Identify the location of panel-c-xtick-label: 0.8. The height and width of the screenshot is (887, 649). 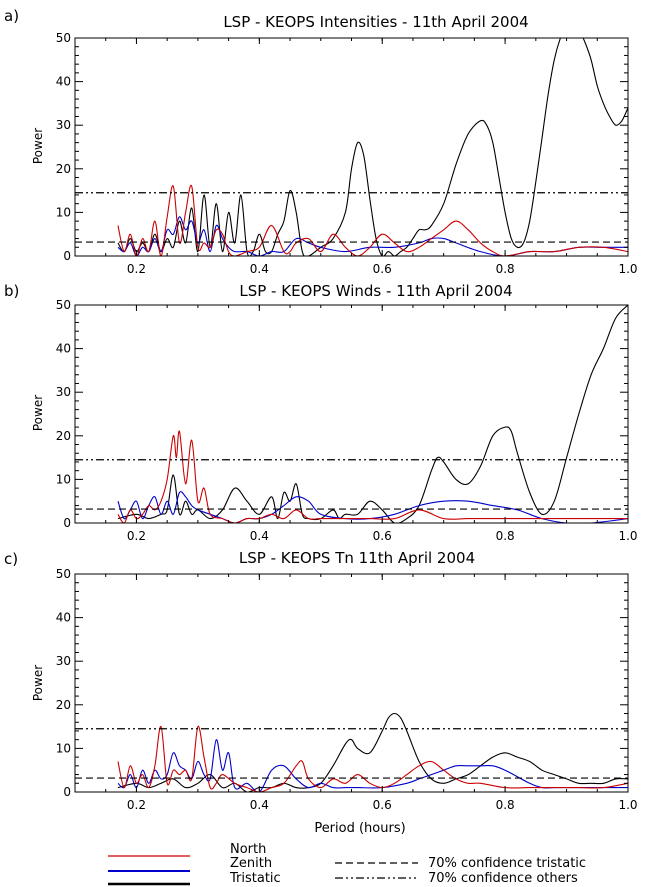
(505, 805).